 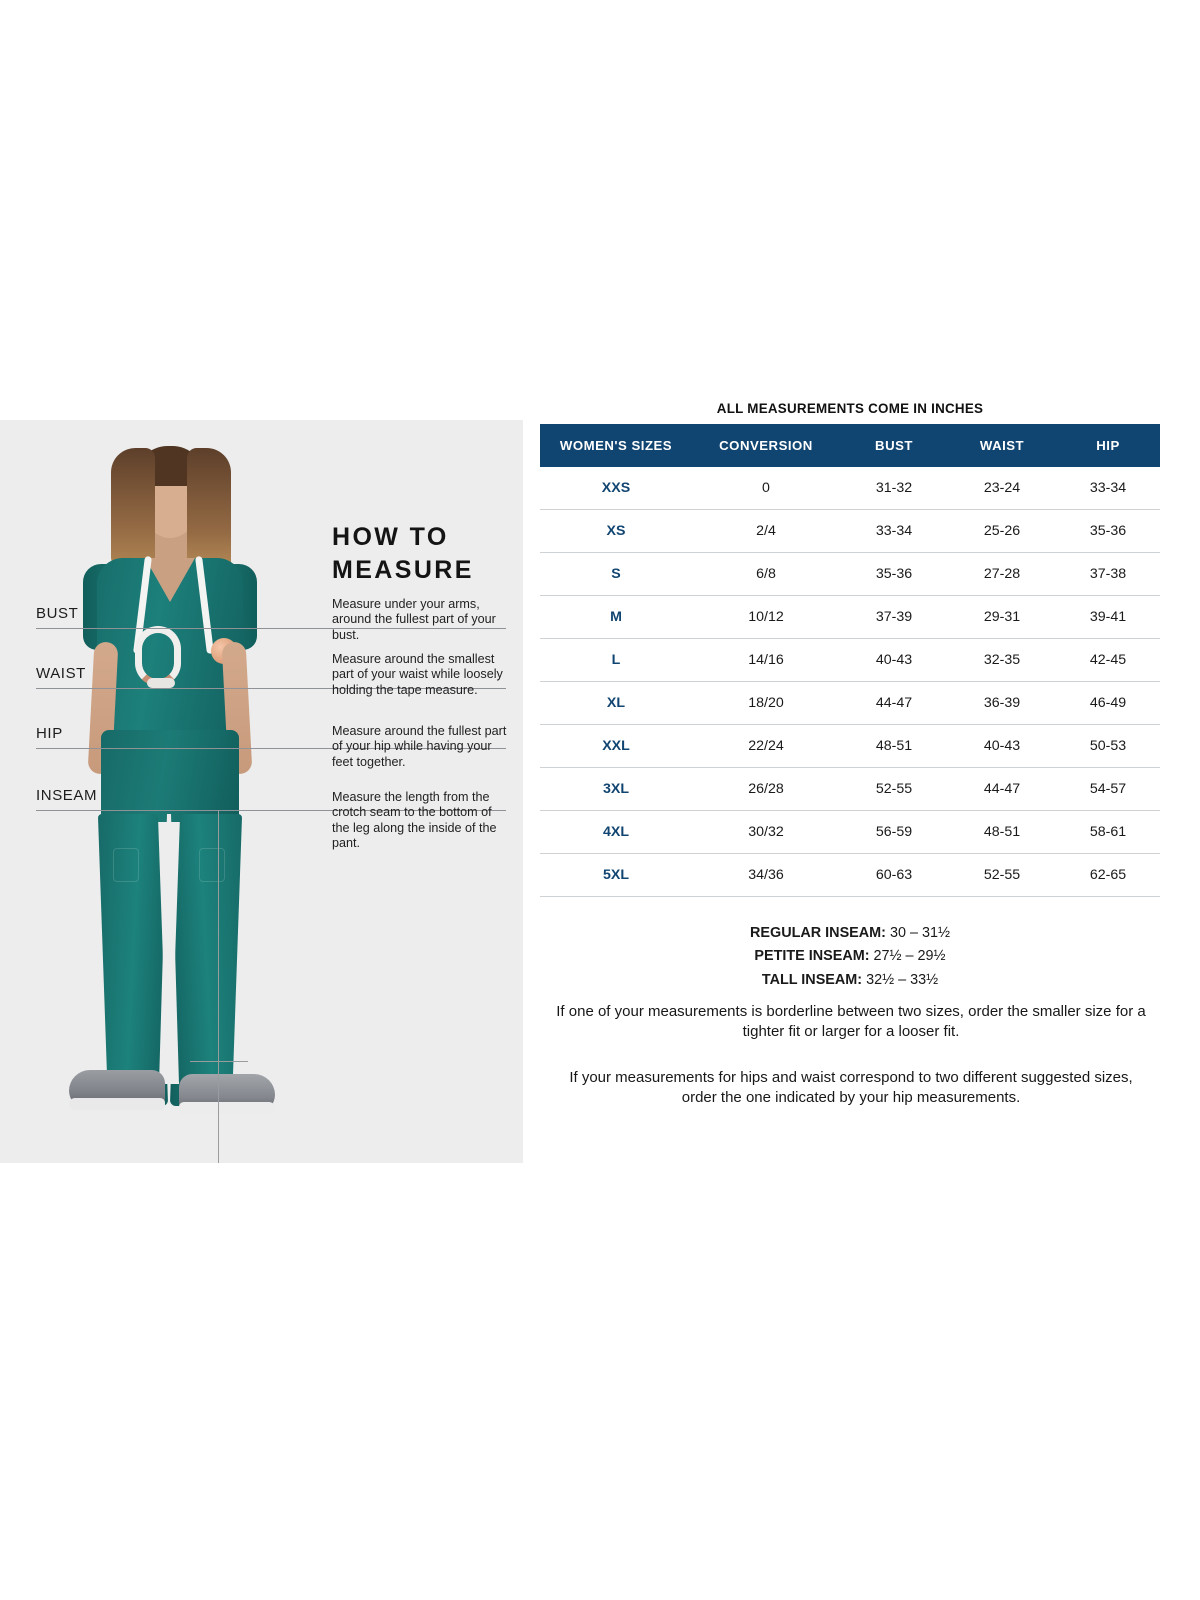 What do you see at coordinates (1002, 574) in the screenshot?
I see `cell-waist: 27-28` at bounding box center [1002, 574].